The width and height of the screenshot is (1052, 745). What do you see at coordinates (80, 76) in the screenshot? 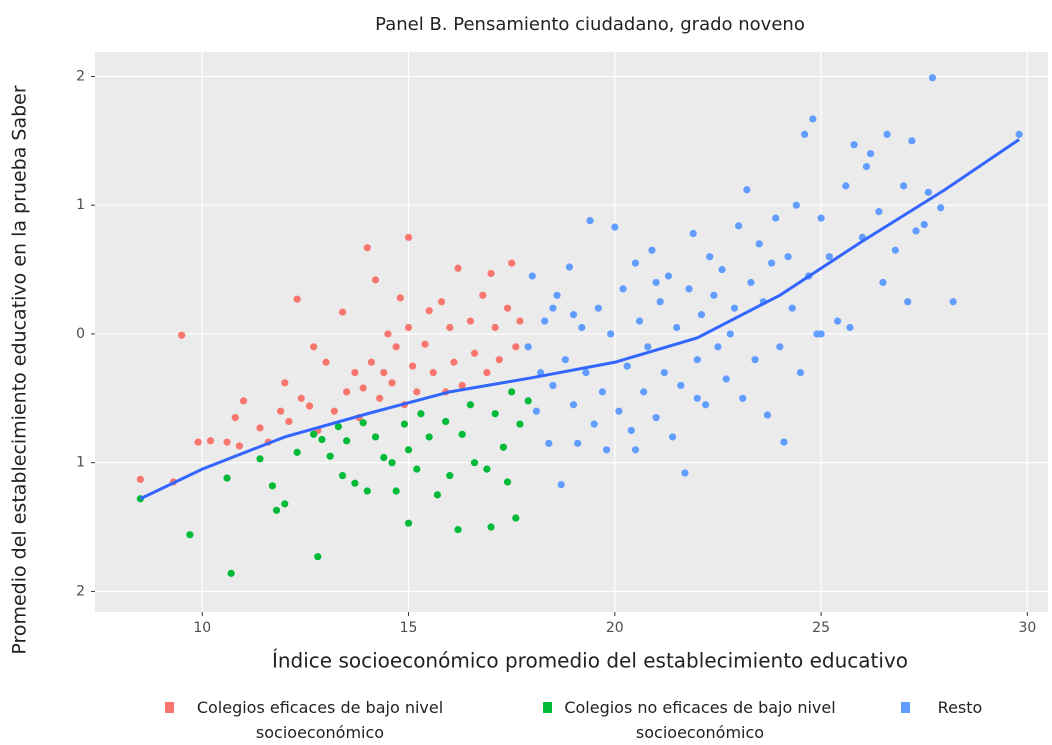
I see `y-tick-label: 2` at bounding box center [80, 76].